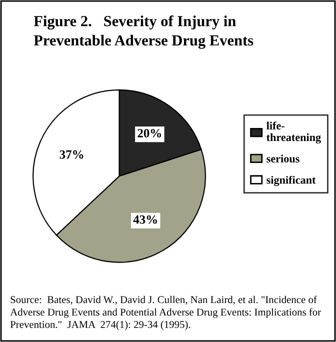 This screenshot has height=342, width=336. I want to click on legend-label: significant, so click(291, 181).